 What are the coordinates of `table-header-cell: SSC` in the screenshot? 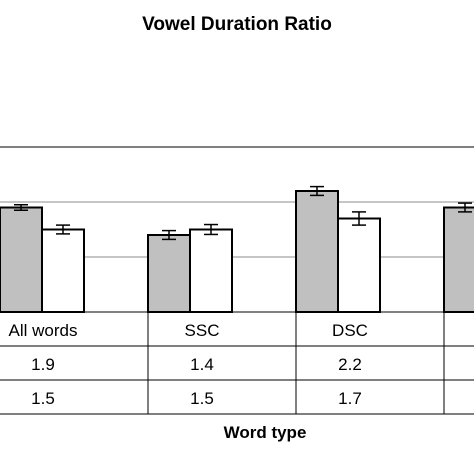 It's located at (202, 330).